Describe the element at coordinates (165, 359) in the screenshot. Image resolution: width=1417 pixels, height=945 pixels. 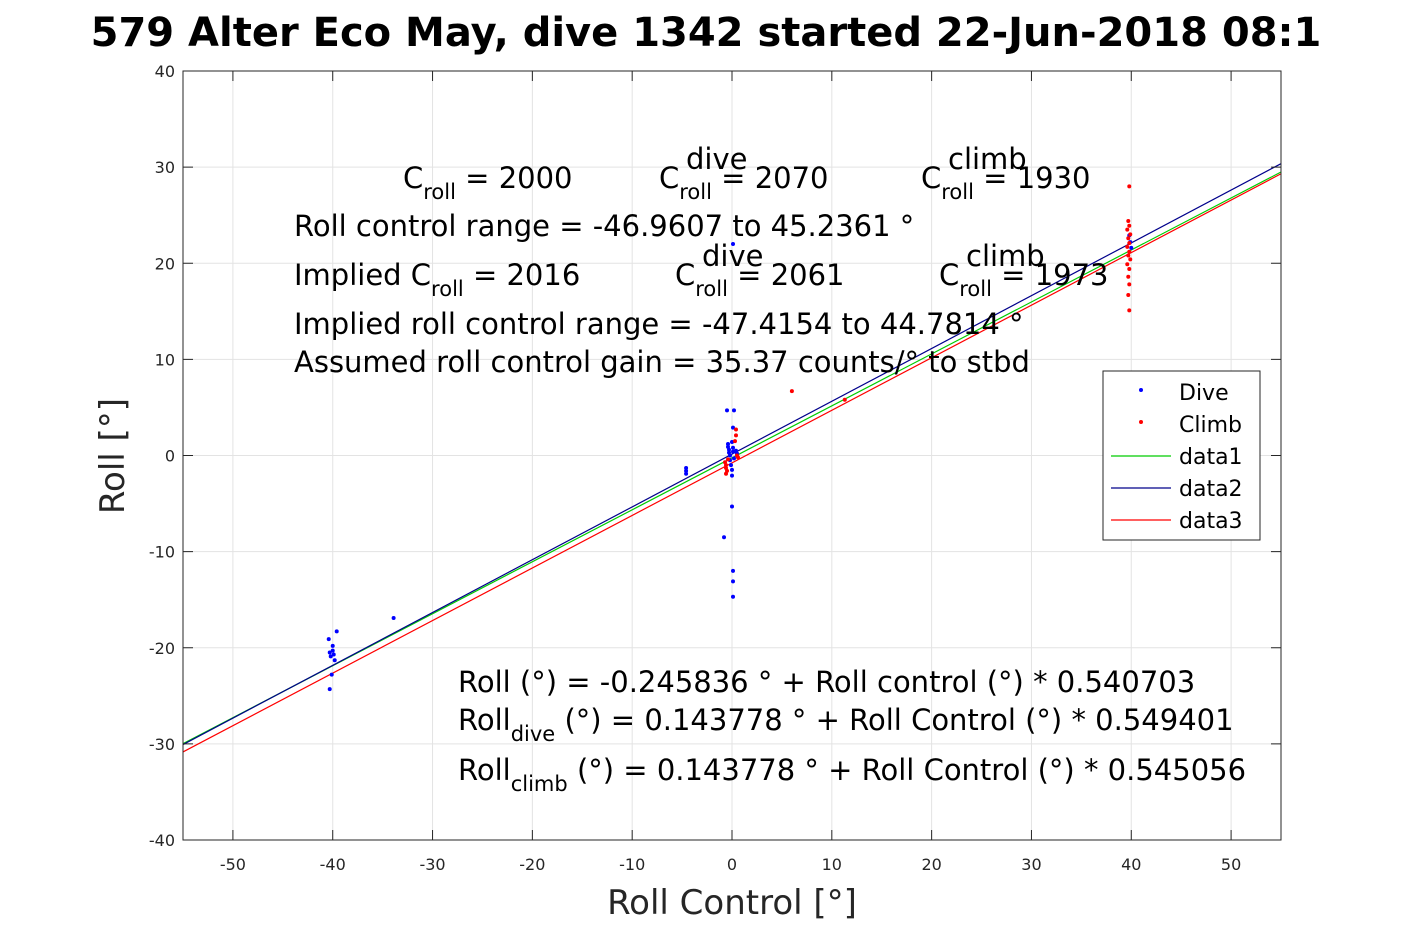
I see `y-tick-label: 10` at that location.